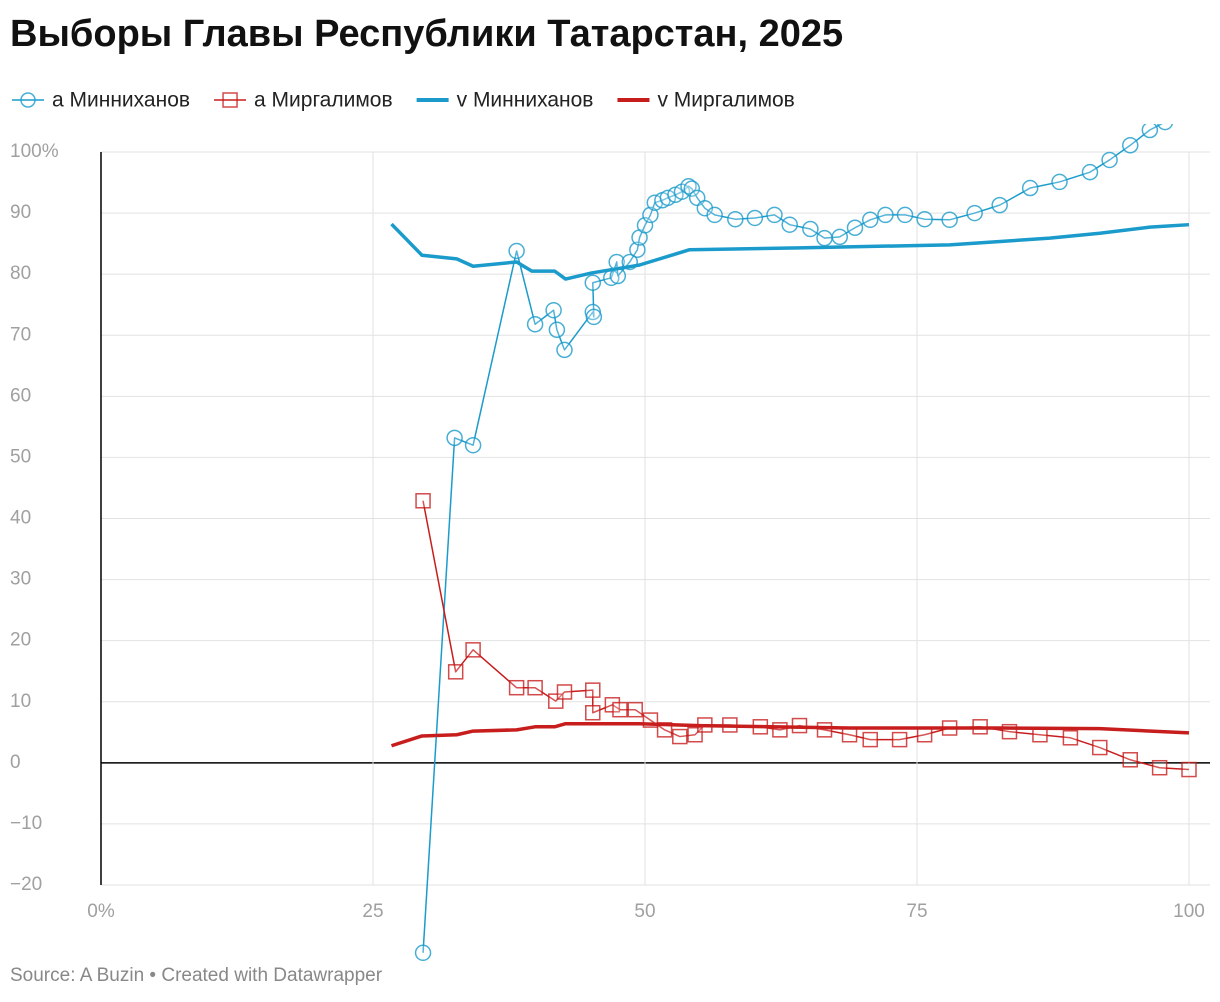 The height and width of the screenshot is (1002, 1220). Describe the element at coordinates (20, 579) in the screenshot. I see `y-tick-label: 30` at that location.